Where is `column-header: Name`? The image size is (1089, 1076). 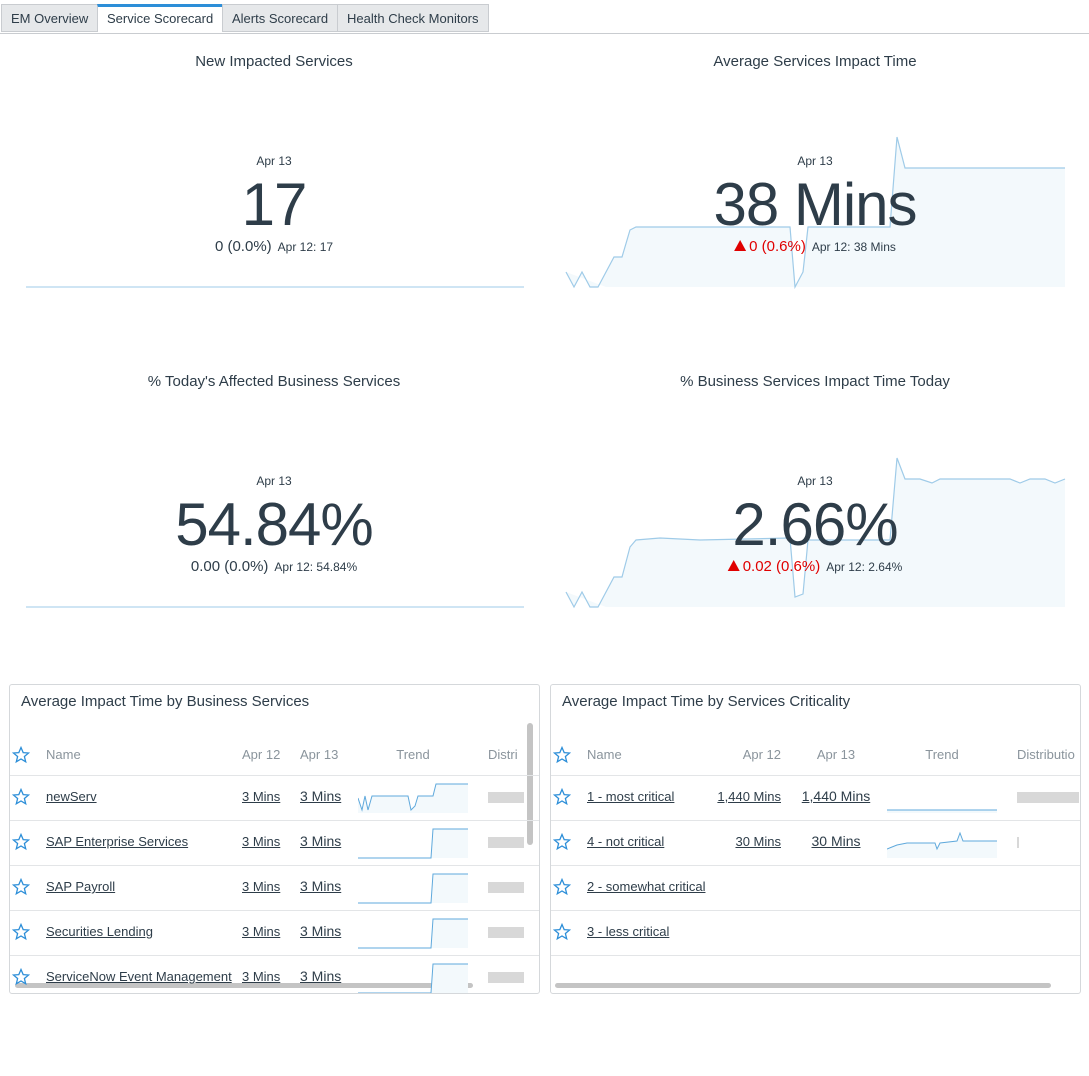
column-header: Name is located at coordinates (604, 754).